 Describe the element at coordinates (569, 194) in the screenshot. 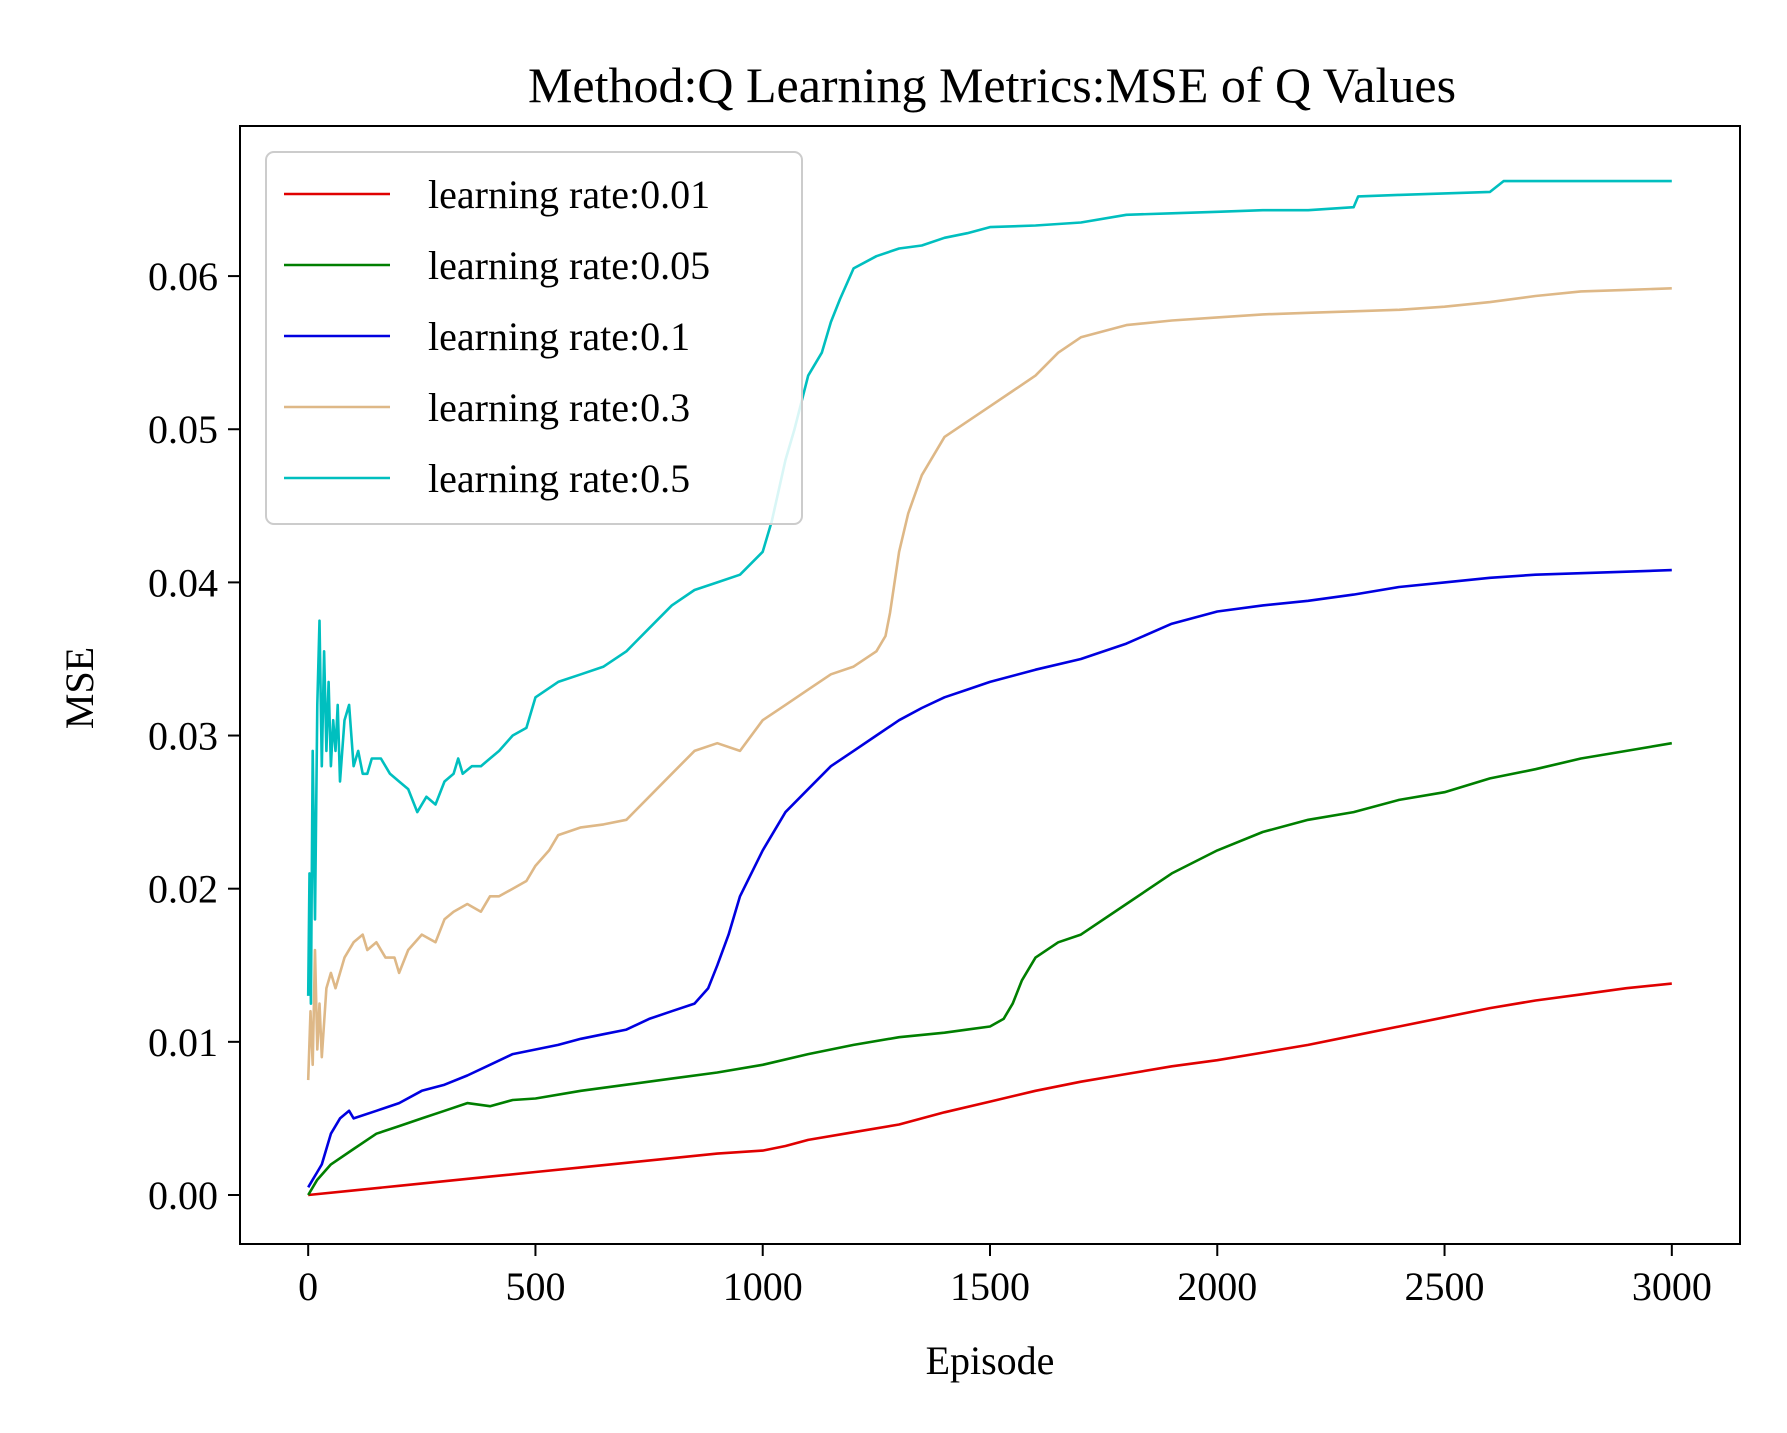

I see `legend-label-0: learning rate:0.01` at that location.